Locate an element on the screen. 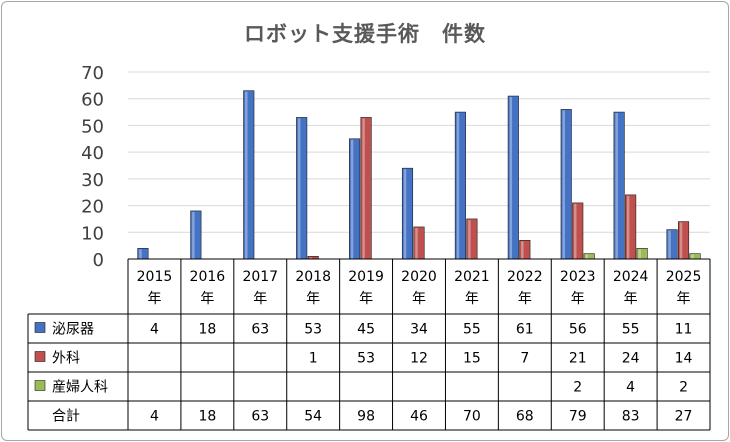 This screenshot has width=730, height=442. category-label: 2015 is located at coordinates (155, 277).